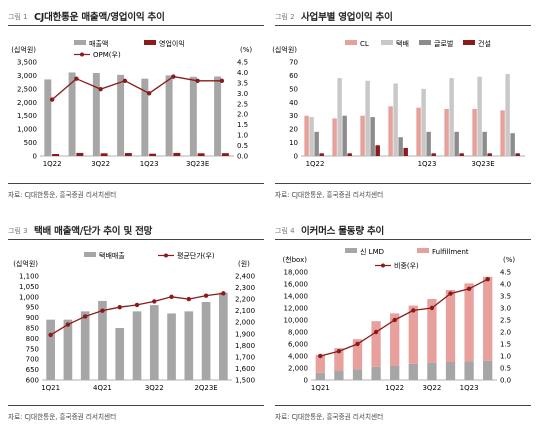 This screenshot has height=428, width=539. Describe the element at coordinates (450, 252) in the screenshot. I see `legend-label: Fulfillment` at that location.